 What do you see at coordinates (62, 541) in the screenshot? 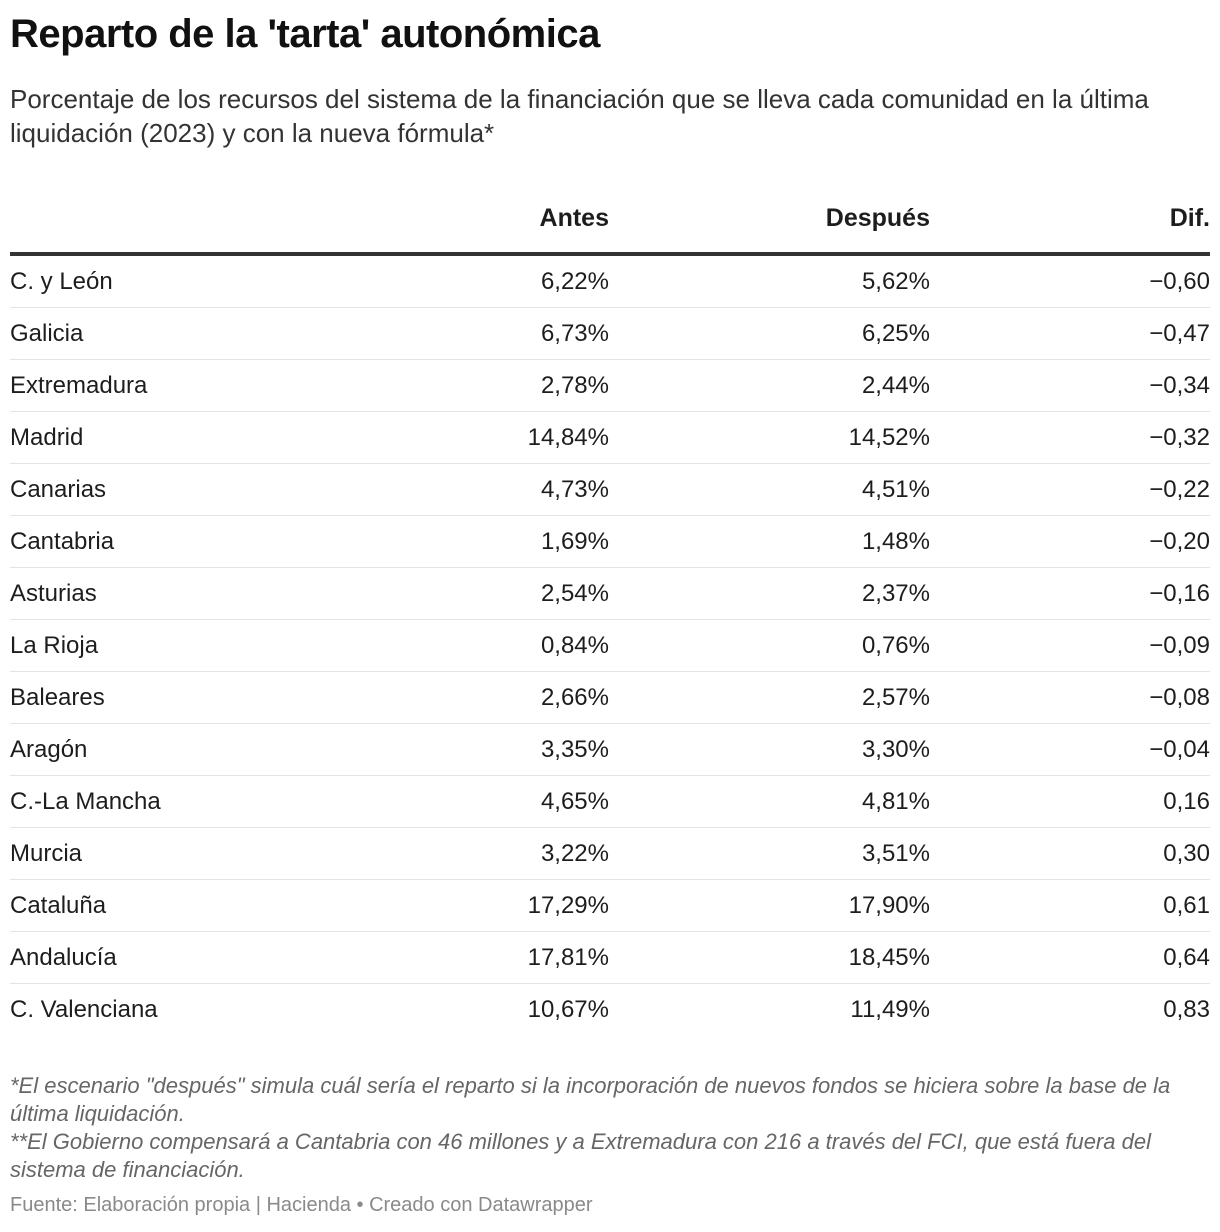
I see `cell-region-name: Cantabria` at bounding box center [62, 541].